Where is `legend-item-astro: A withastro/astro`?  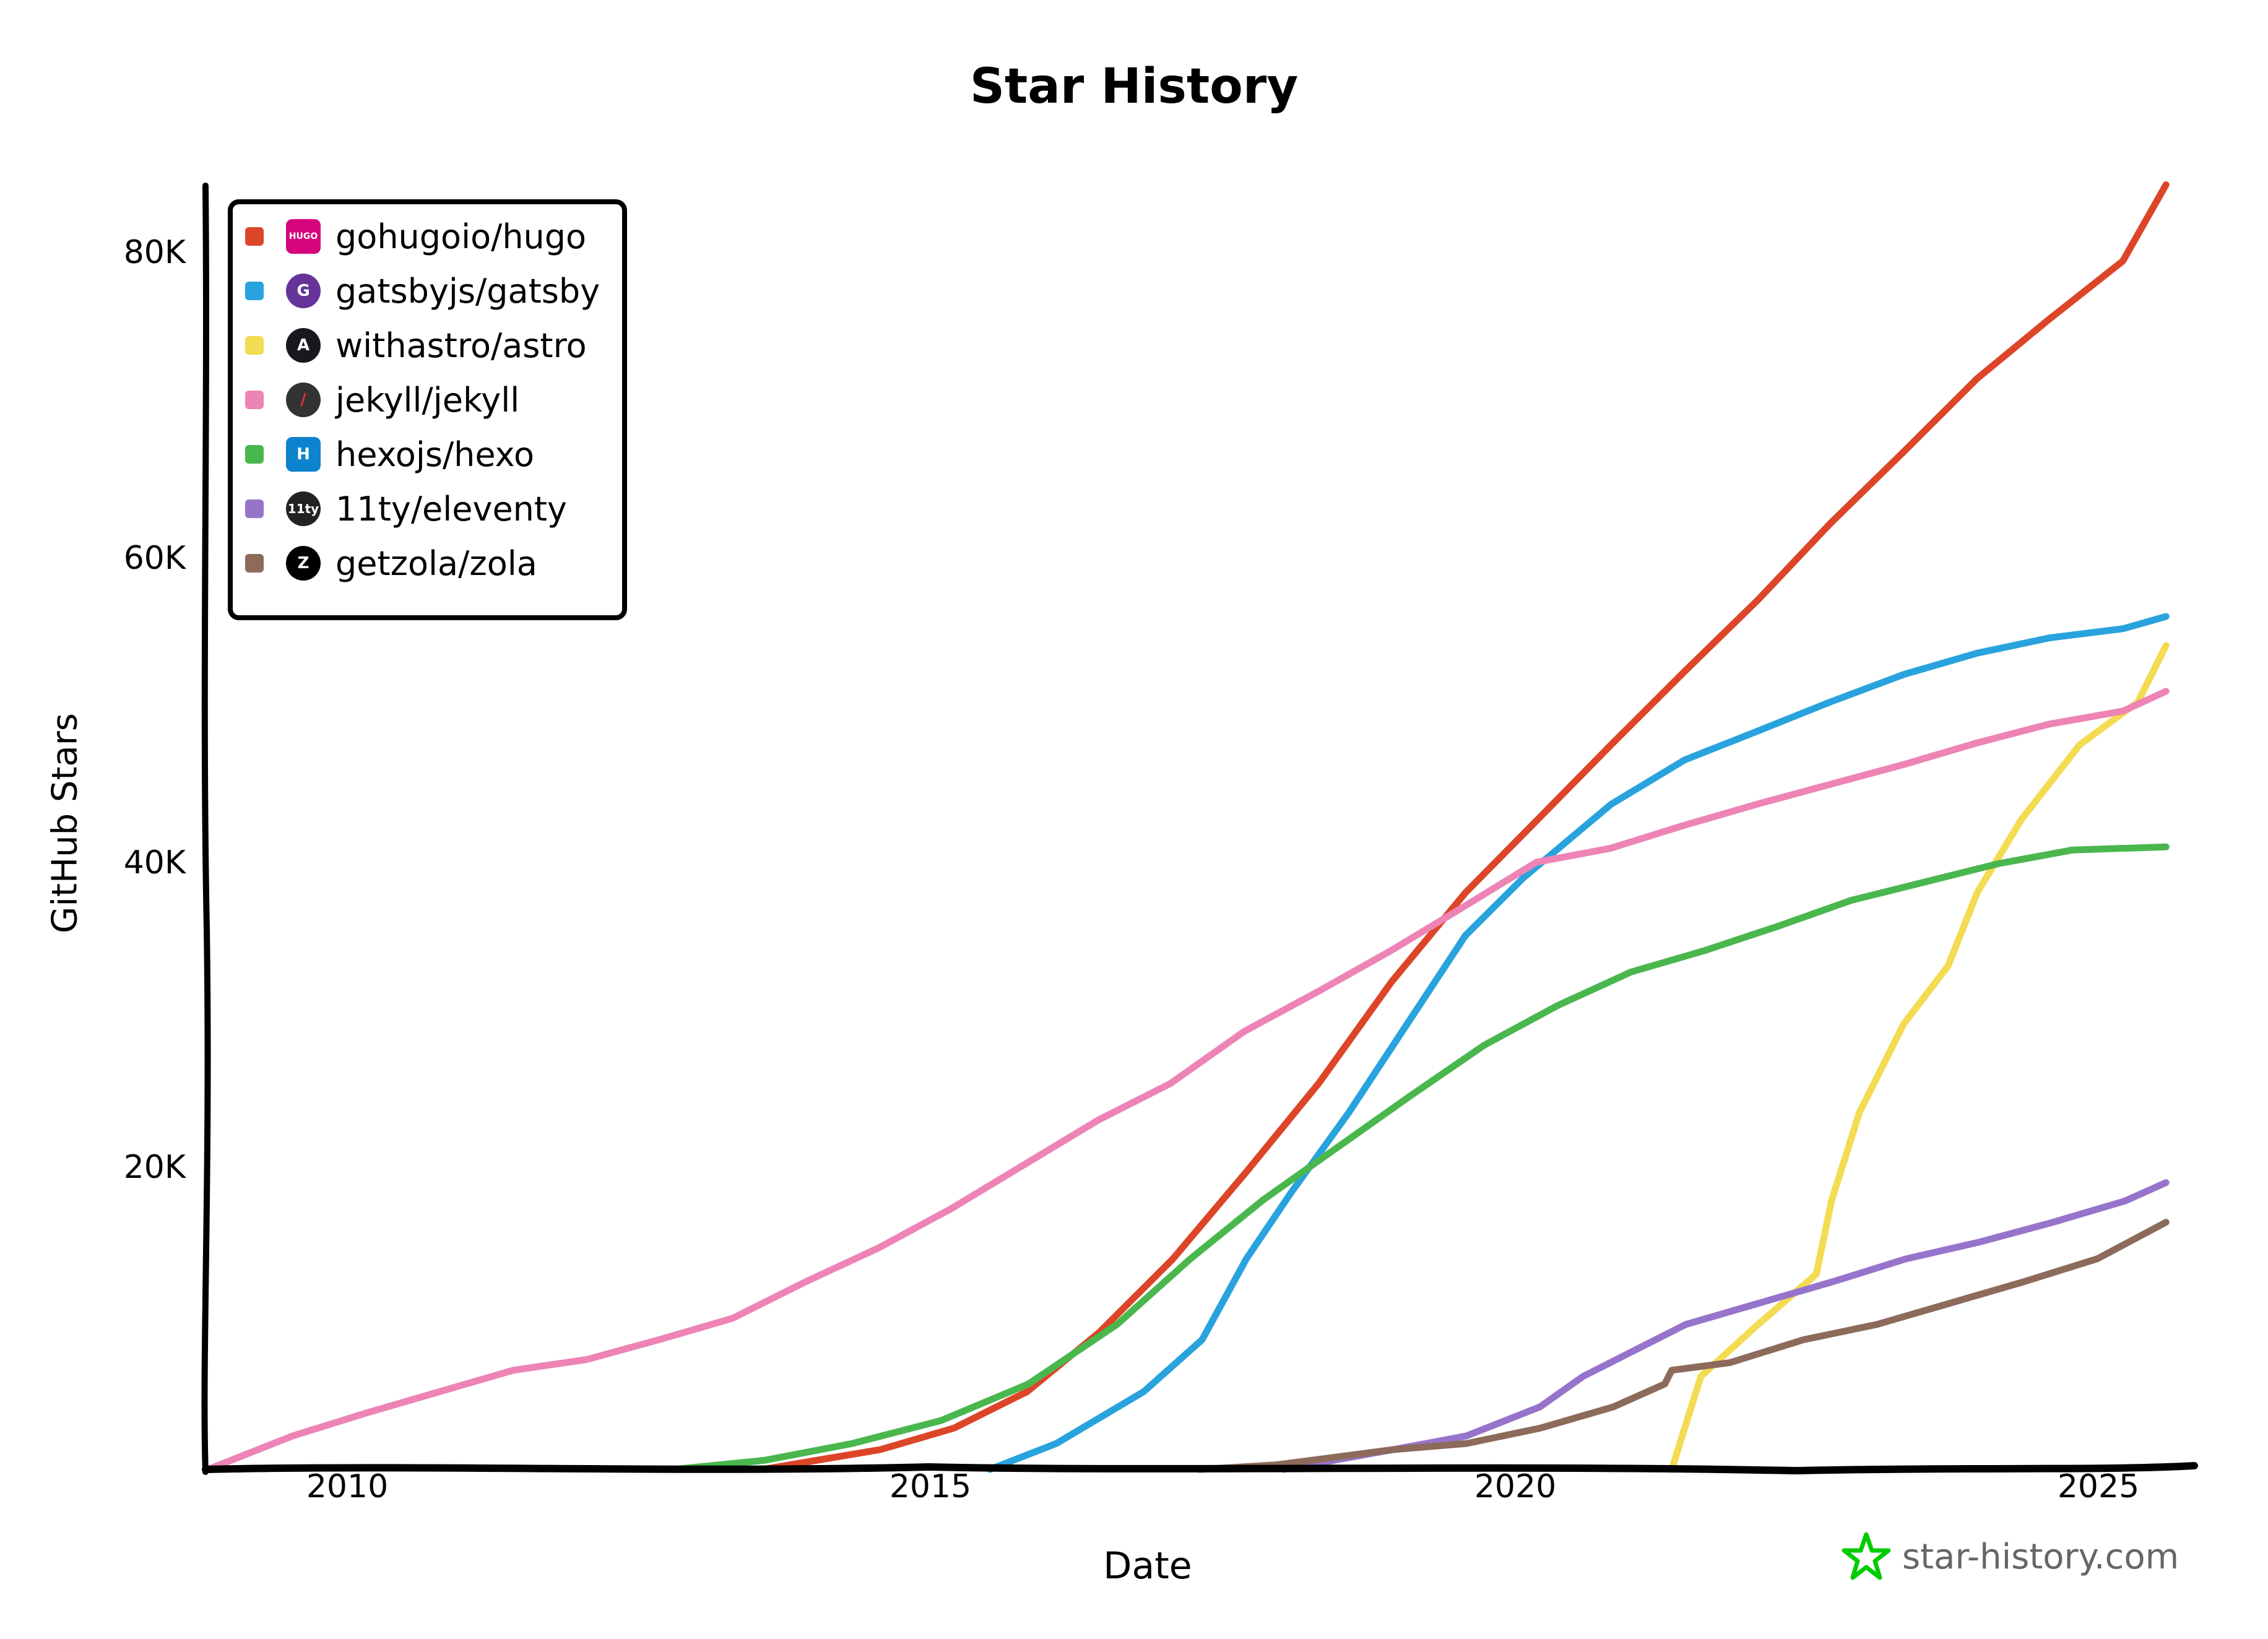
legend-item-astro: A withastro/astro is located at coordinates (416, 345).